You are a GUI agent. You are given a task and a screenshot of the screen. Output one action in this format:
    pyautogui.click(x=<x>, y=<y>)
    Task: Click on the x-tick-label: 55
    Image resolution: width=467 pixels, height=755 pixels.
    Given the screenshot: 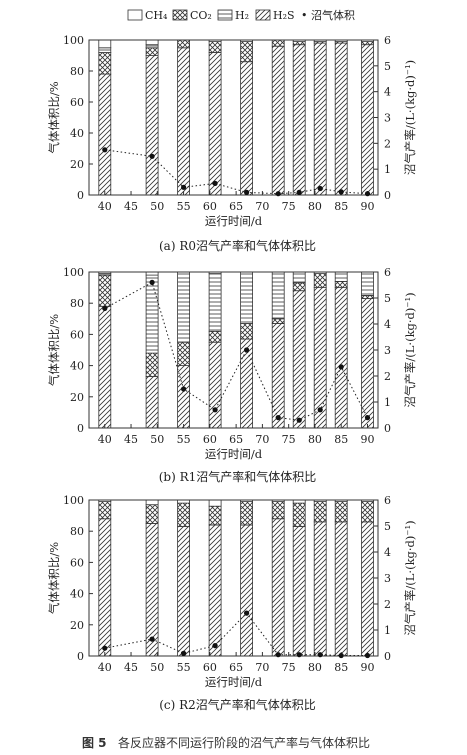 What is the action you would take?
    pyautogui.click(x=184, y=206)
    